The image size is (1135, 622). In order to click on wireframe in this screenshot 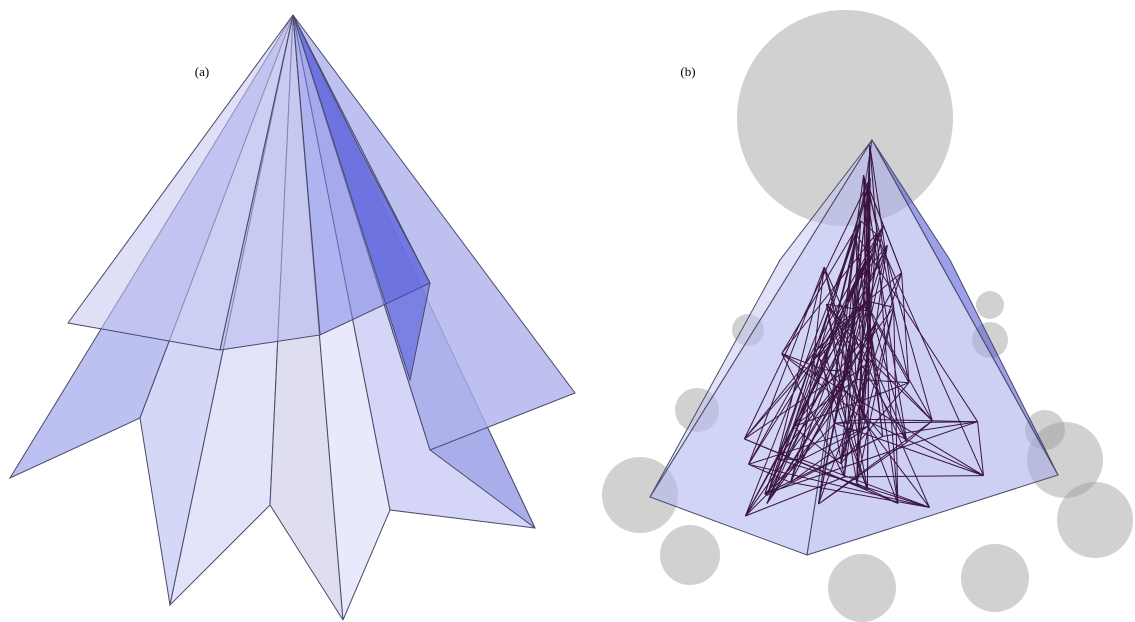, I will do `click(863, 331)`.